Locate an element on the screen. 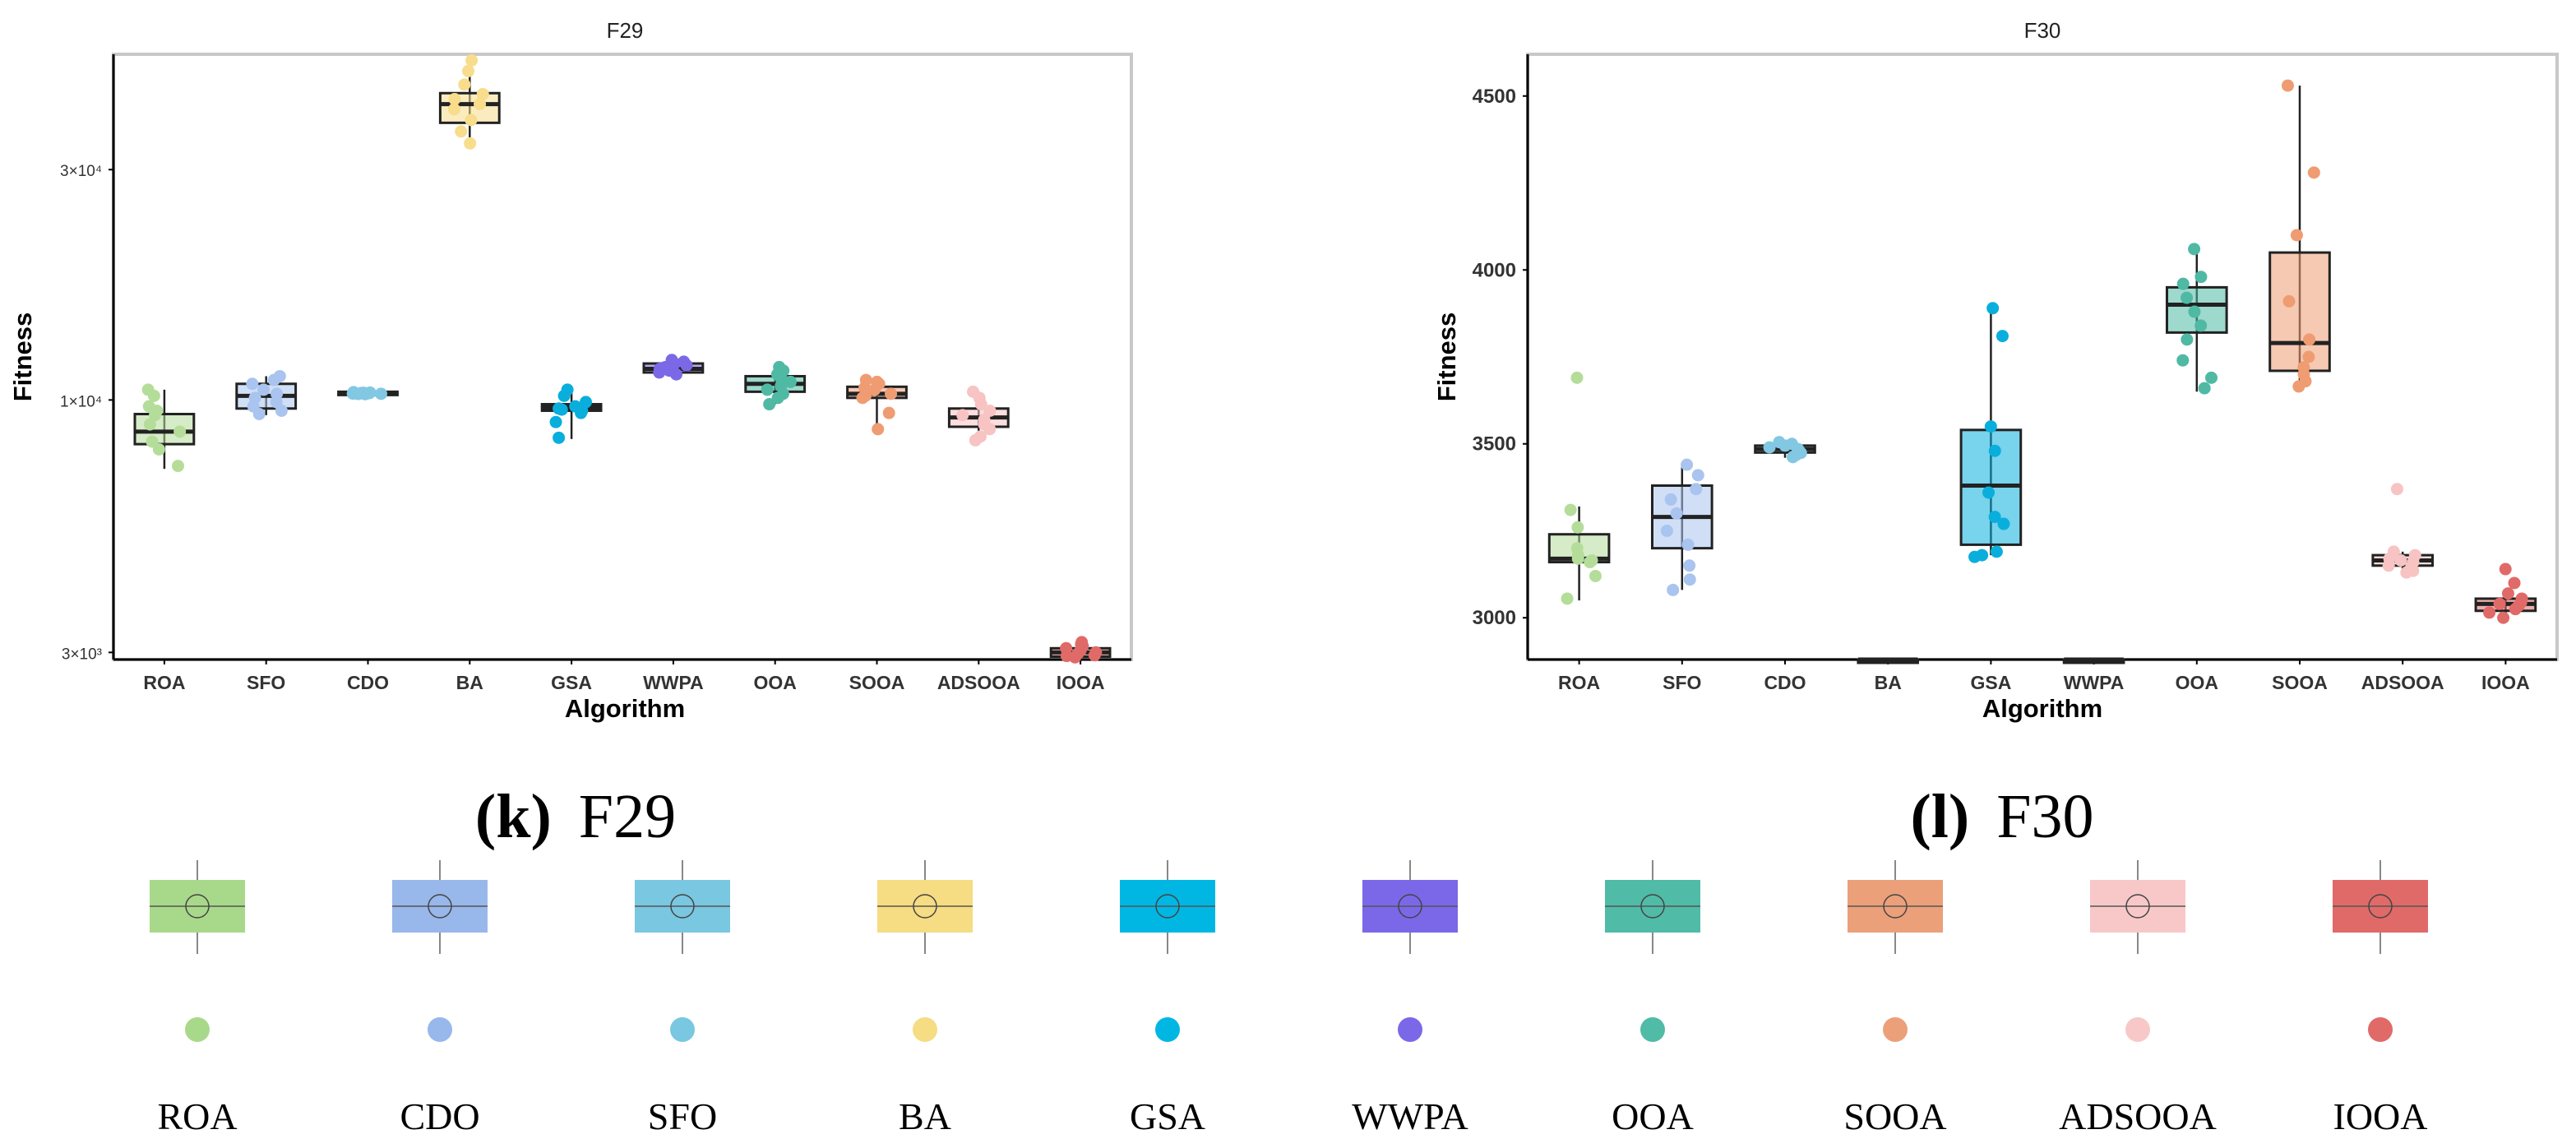  legend-item-sfo: SFO is located at coordinates (682, 998).